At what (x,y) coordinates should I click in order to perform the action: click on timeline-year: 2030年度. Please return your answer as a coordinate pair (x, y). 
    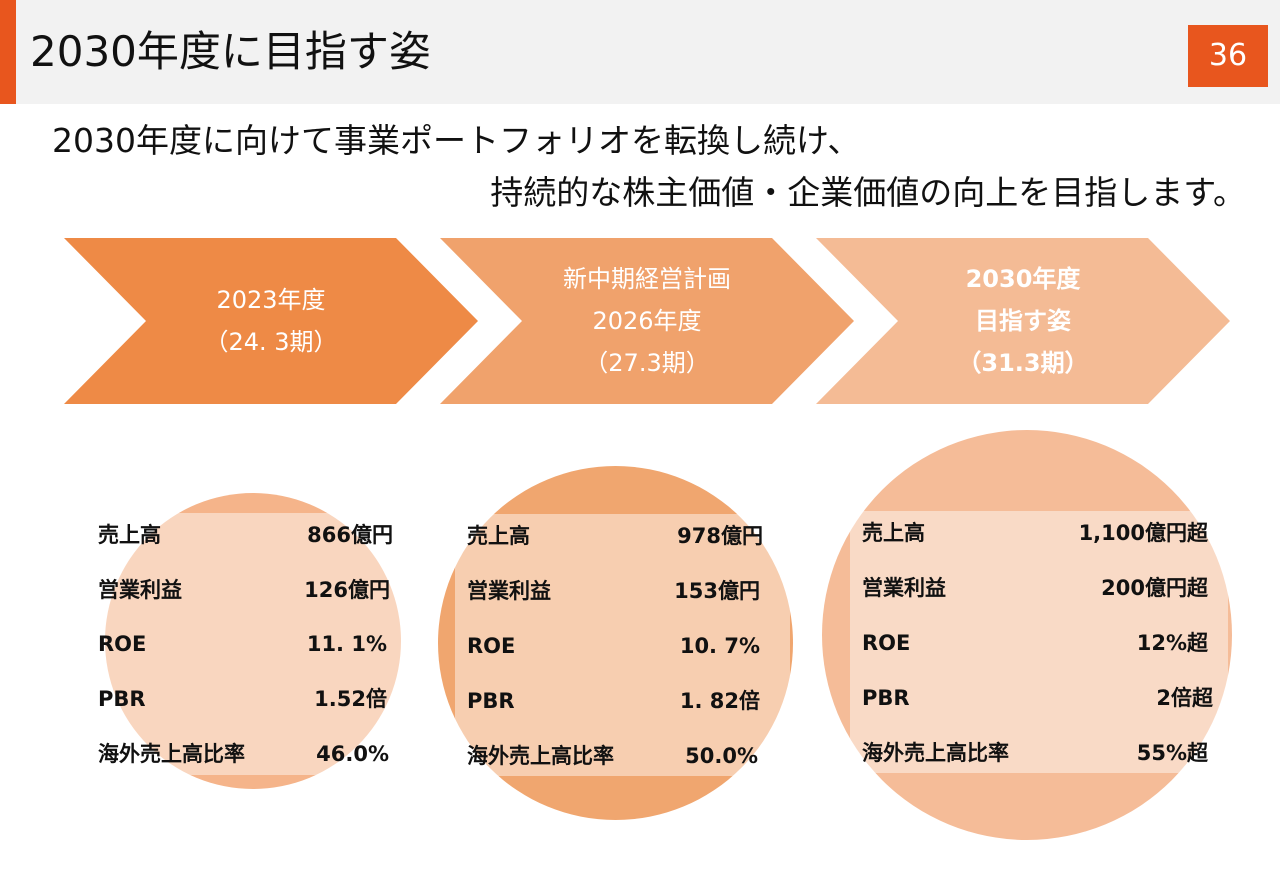
    Looking at the image, I should click on (1023, 279).